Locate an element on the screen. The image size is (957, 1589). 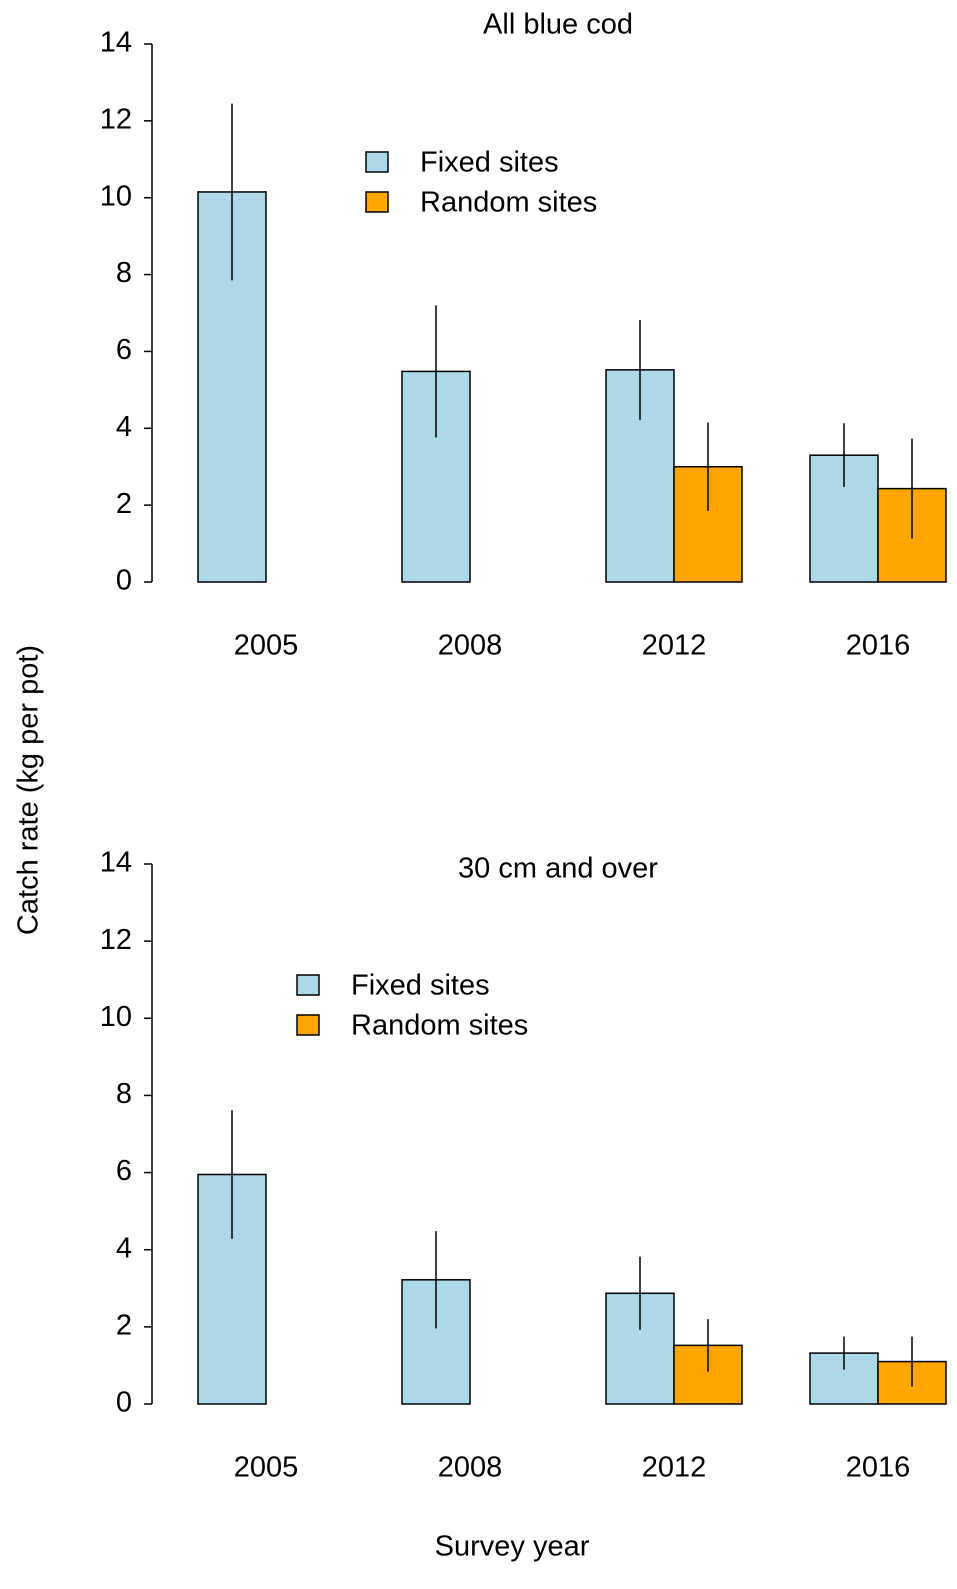
chart-title: 30 cm and over is located at coordinates (558, 869).